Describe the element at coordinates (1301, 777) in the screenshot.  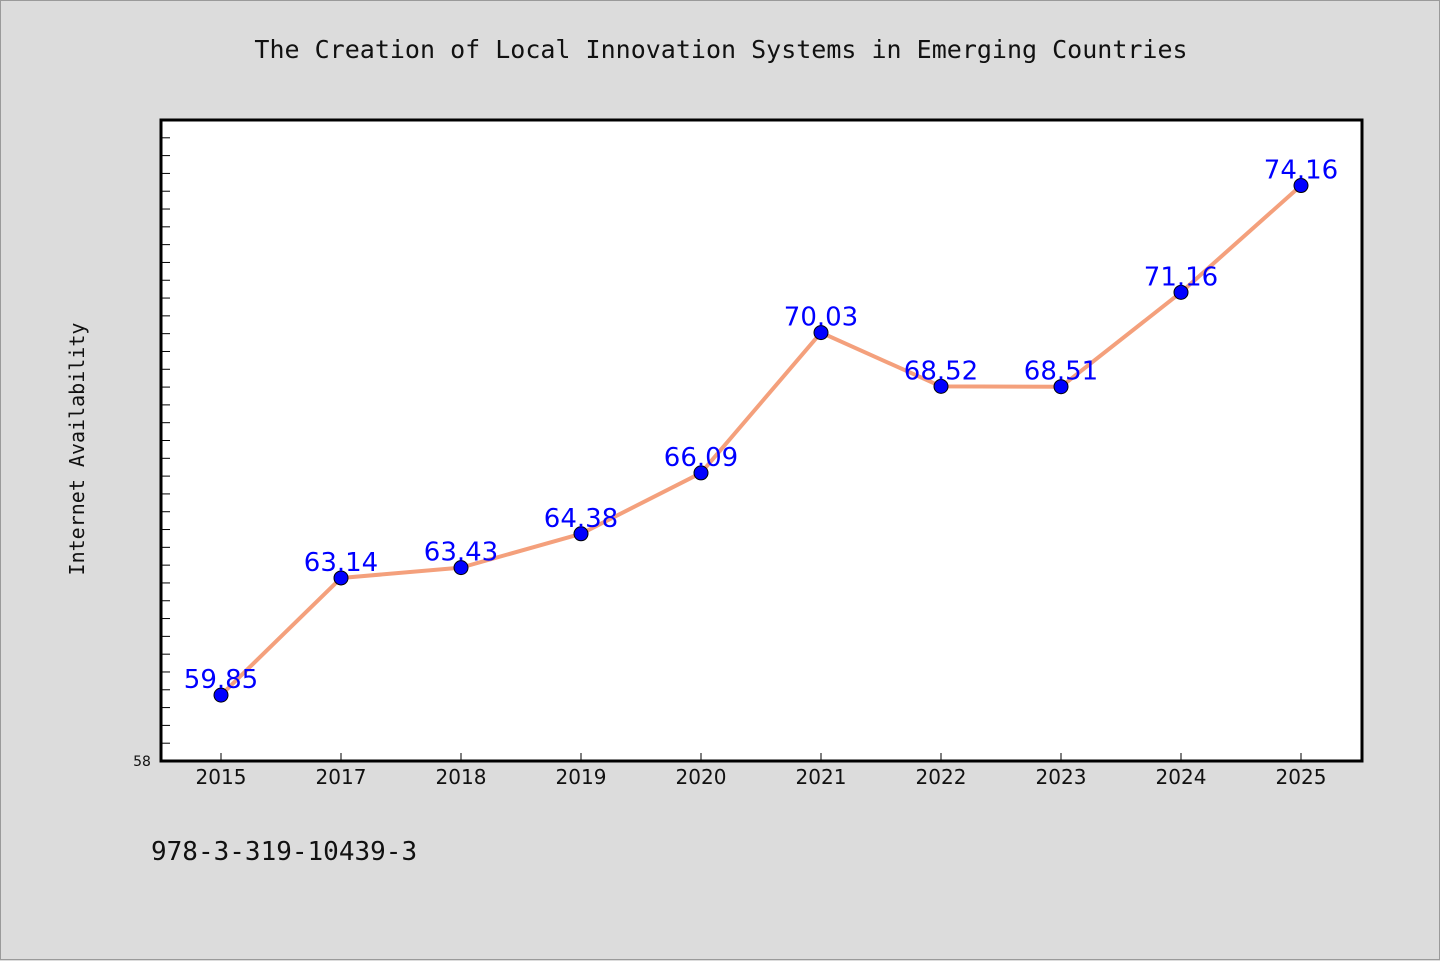
I see `x-tick-label: 2025` at that location.